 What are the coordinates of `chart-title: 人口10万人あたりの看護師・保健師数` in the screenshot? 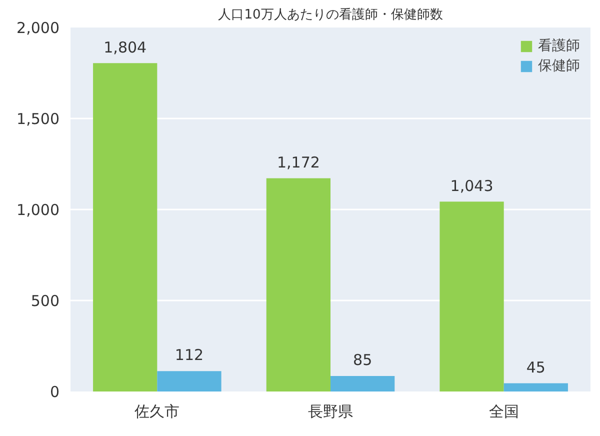 It's located at (330, 15).